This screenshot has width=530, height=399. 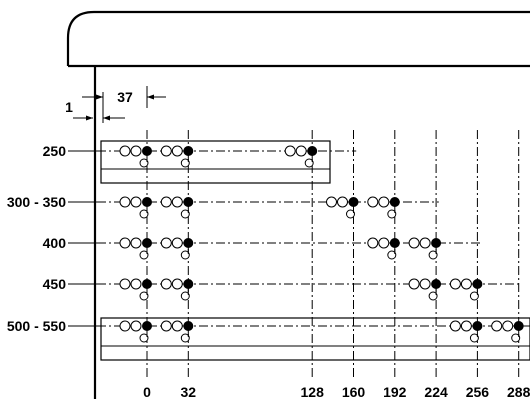 What do you see at coordinates (436, 391) in the screenshot?
I see `x-tick-label: 224` at bounding box center [436, 391].